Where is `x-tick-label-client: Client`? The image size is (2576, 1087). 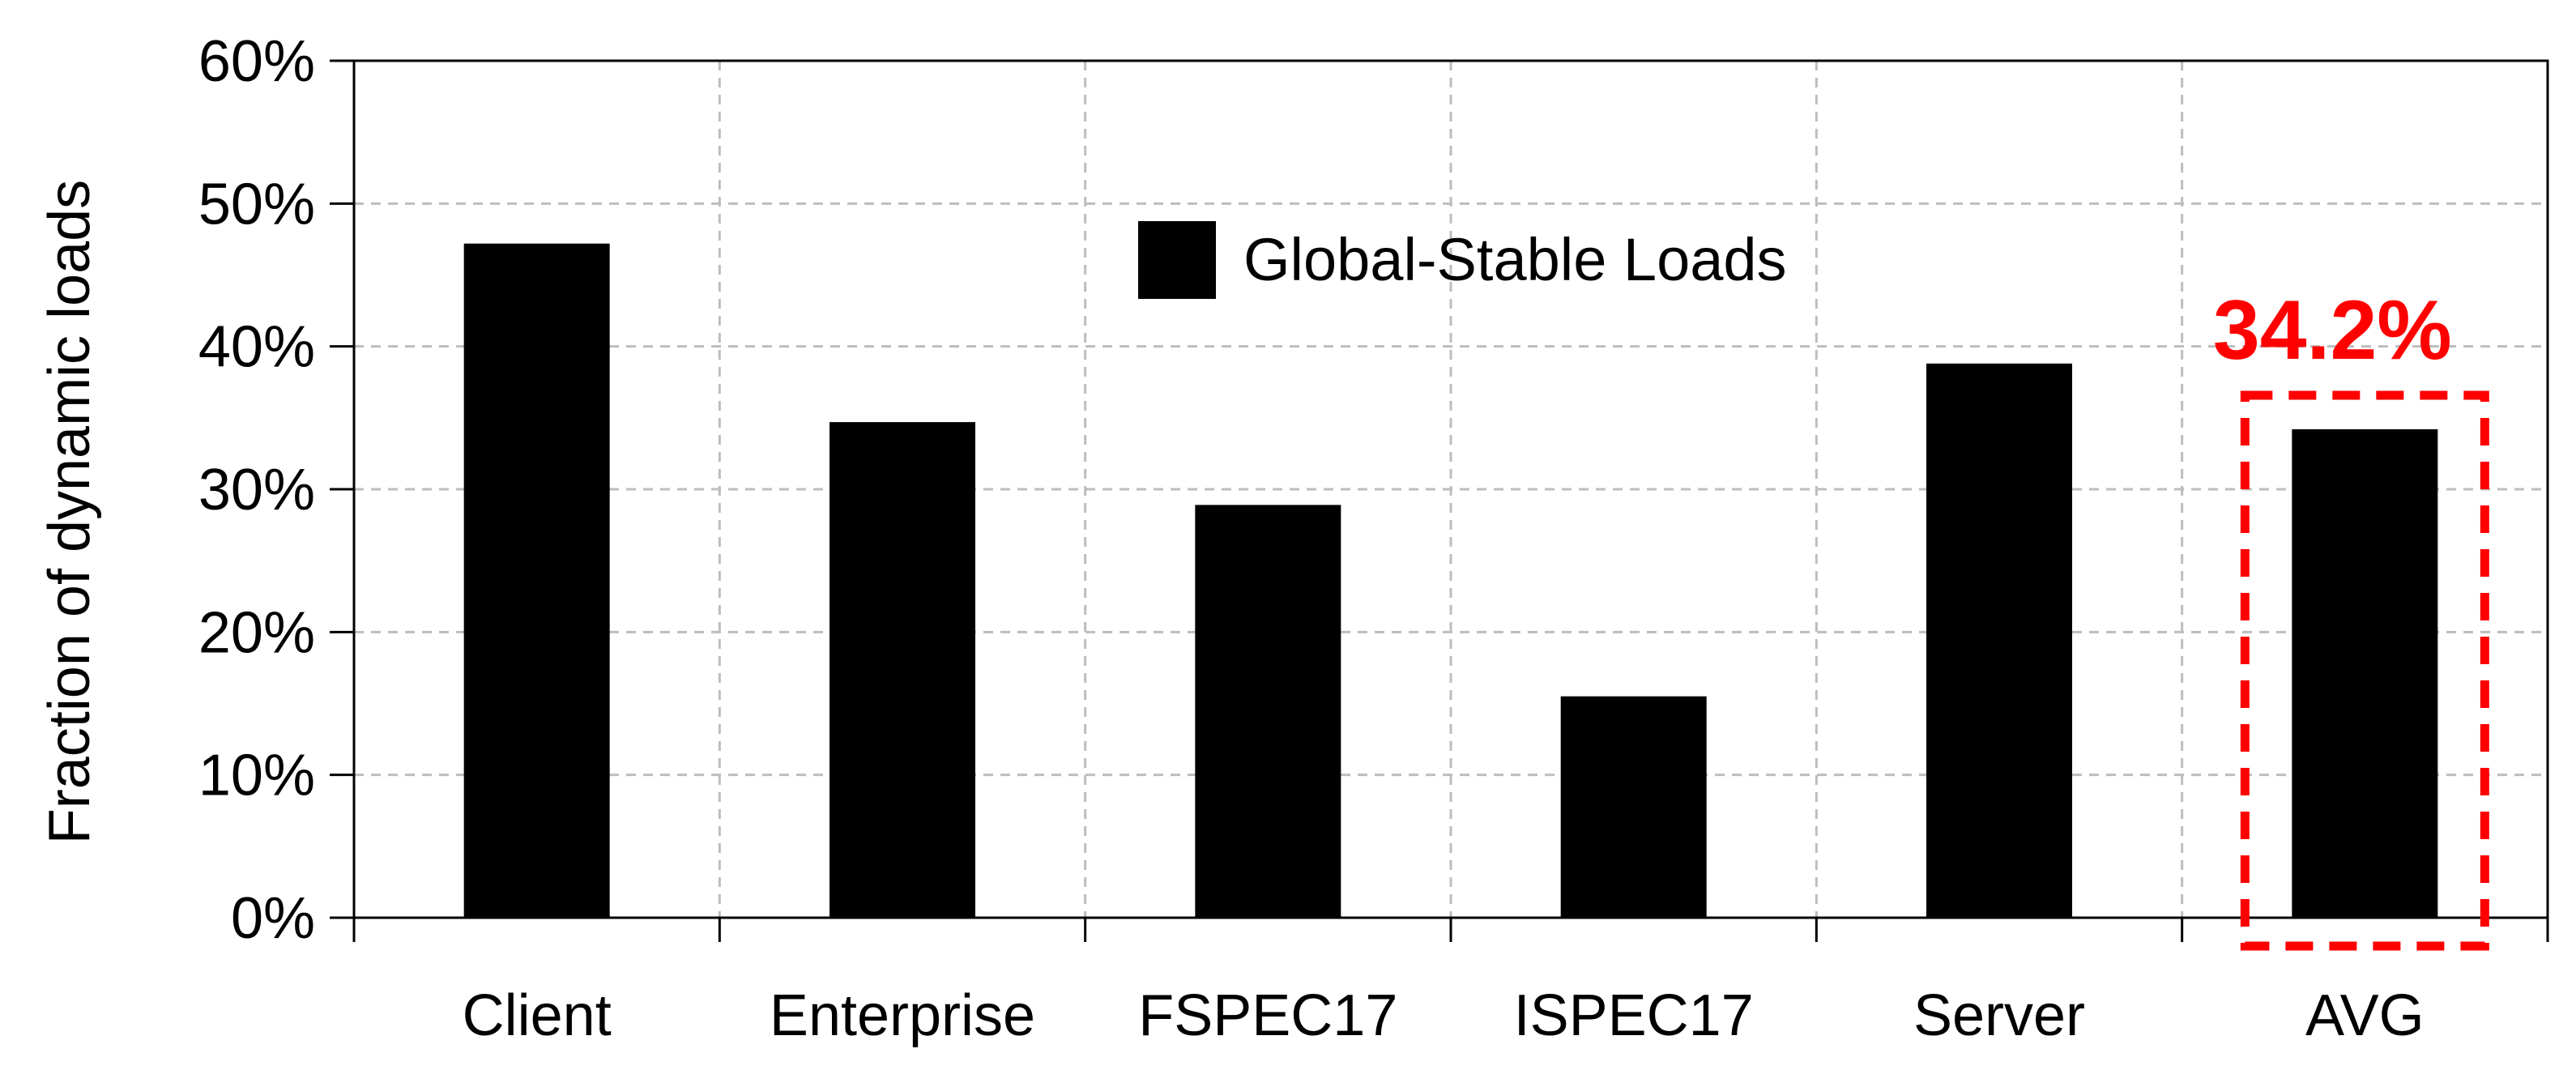
x-tick-label-client: Client is located at coordinates (538, 1016).